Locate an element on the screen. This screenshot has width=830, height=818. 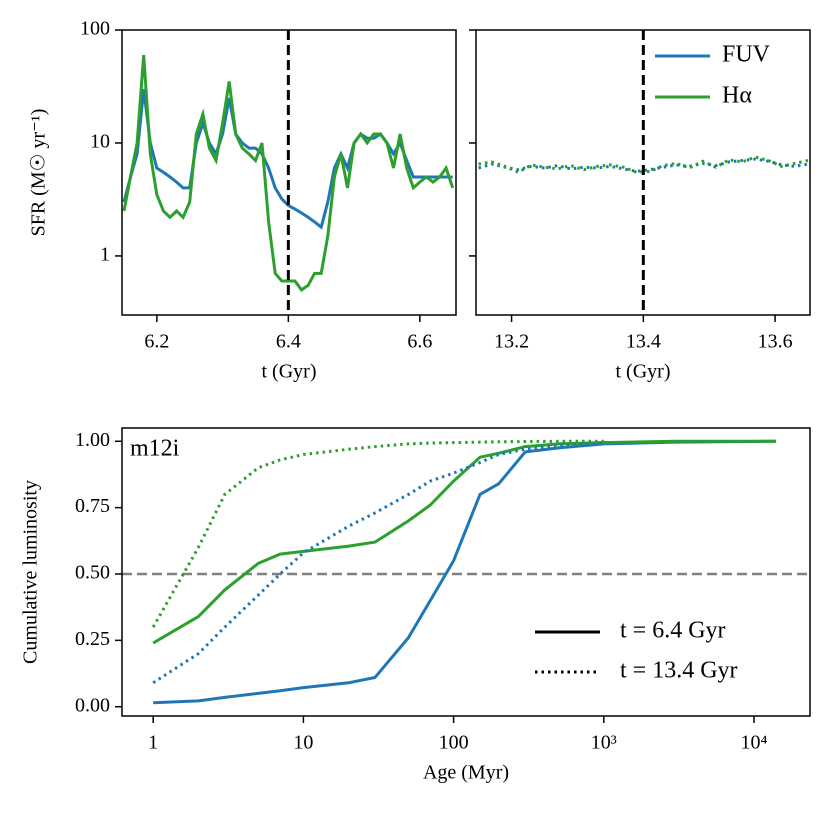
y-tick-label: 1.00 is located at coordinates (92, 440).